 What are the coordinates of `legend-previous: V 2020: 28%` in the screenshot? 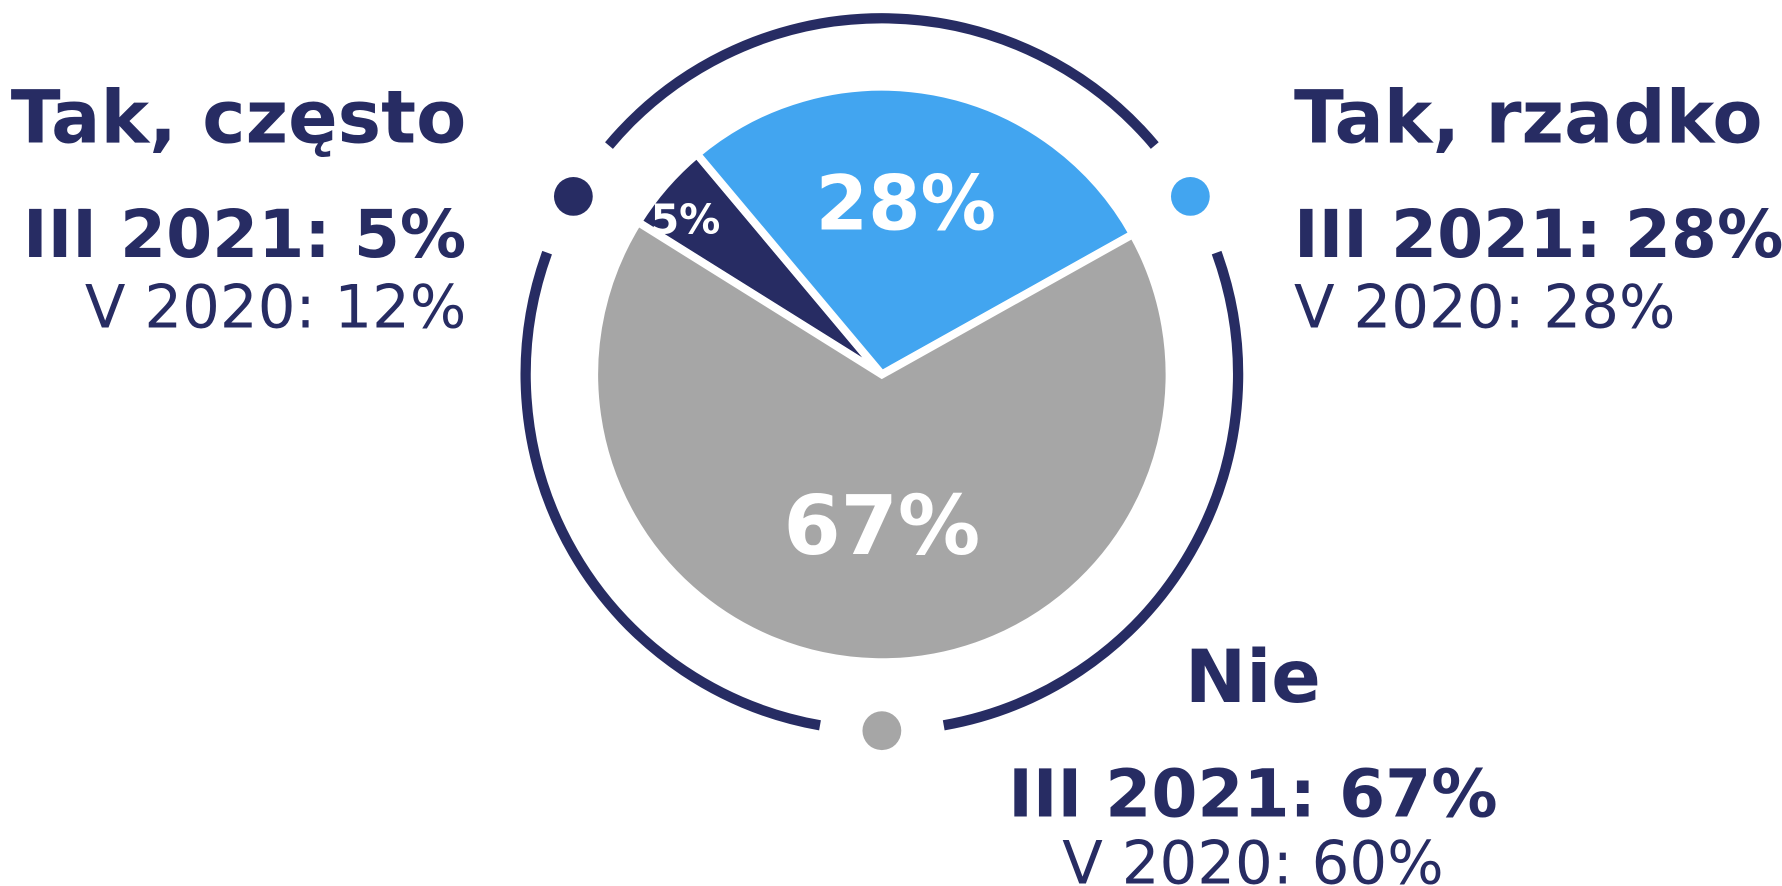 It's located at (1484, 308).